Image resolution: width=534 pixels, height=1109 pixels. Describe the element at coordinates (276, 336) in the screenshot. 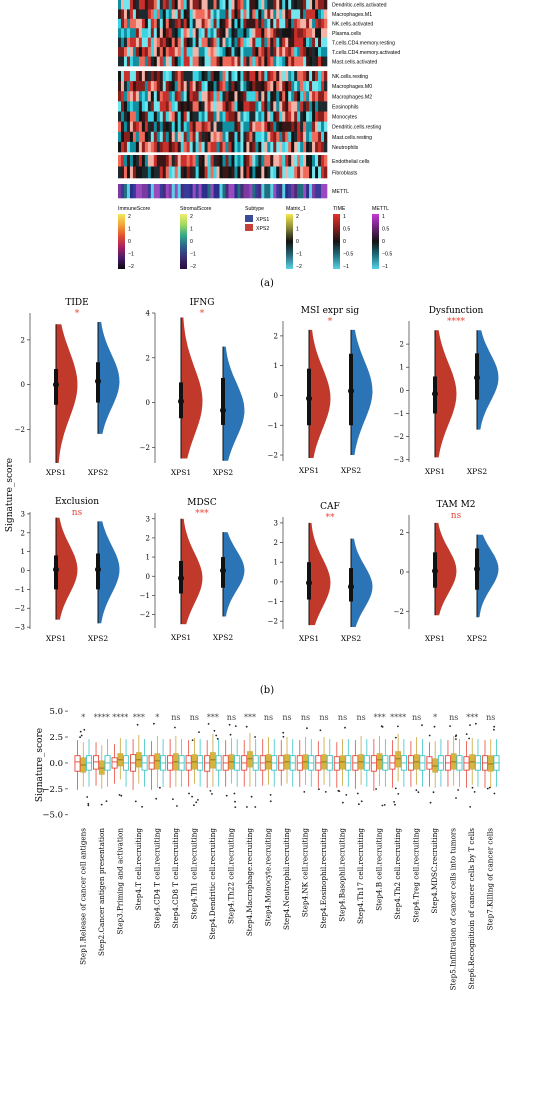

I see `y-tick-label: 2` at that location.